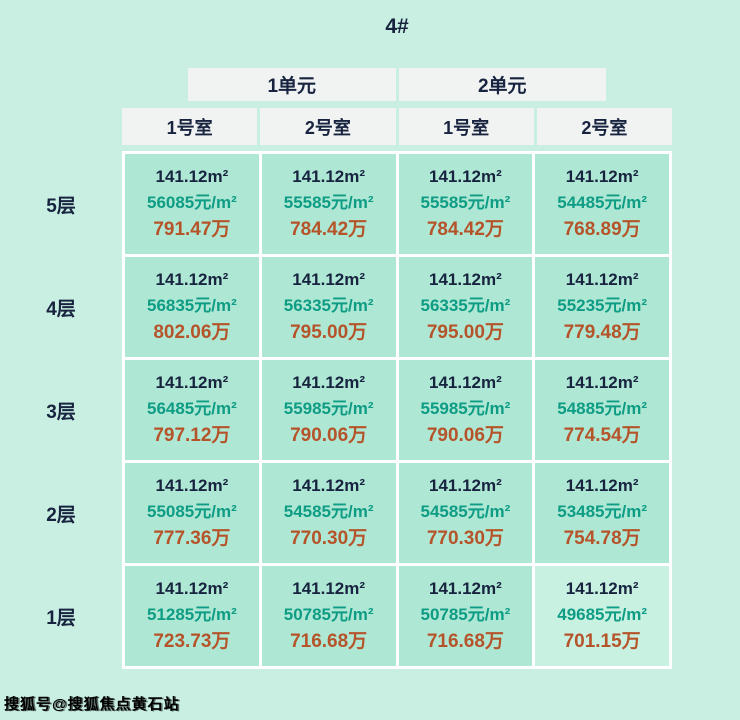 This screenshot has height=720, width=740. I want to click on room-header-u1-r2: 2号室, so click(328, 126).